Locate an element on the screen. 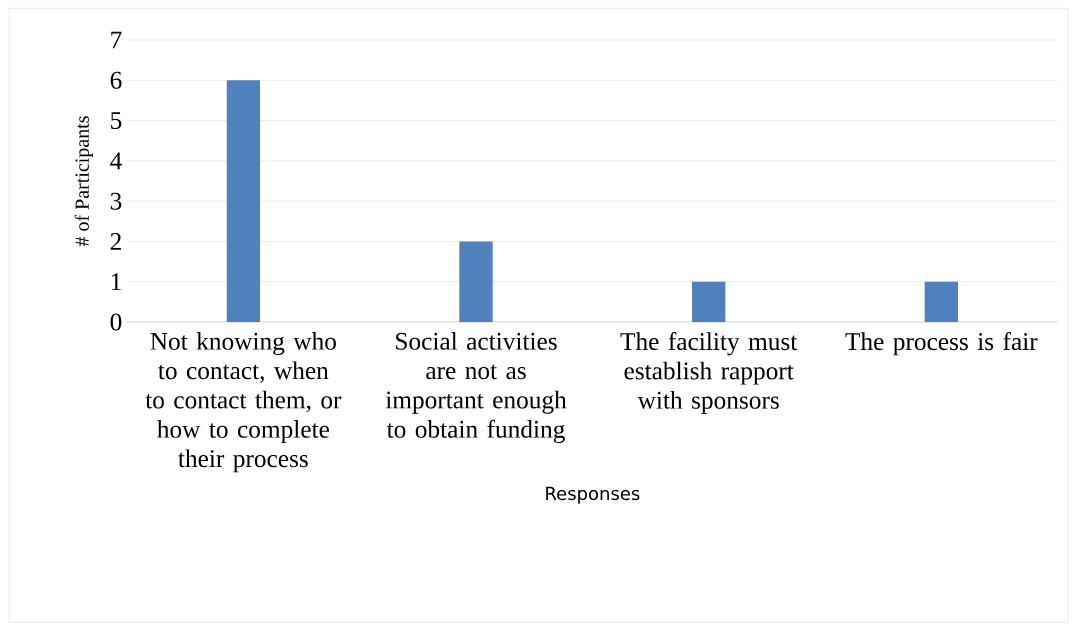 The image size is (1075, 625). y-tick-label: 3 is located at coordinates (116, 201).